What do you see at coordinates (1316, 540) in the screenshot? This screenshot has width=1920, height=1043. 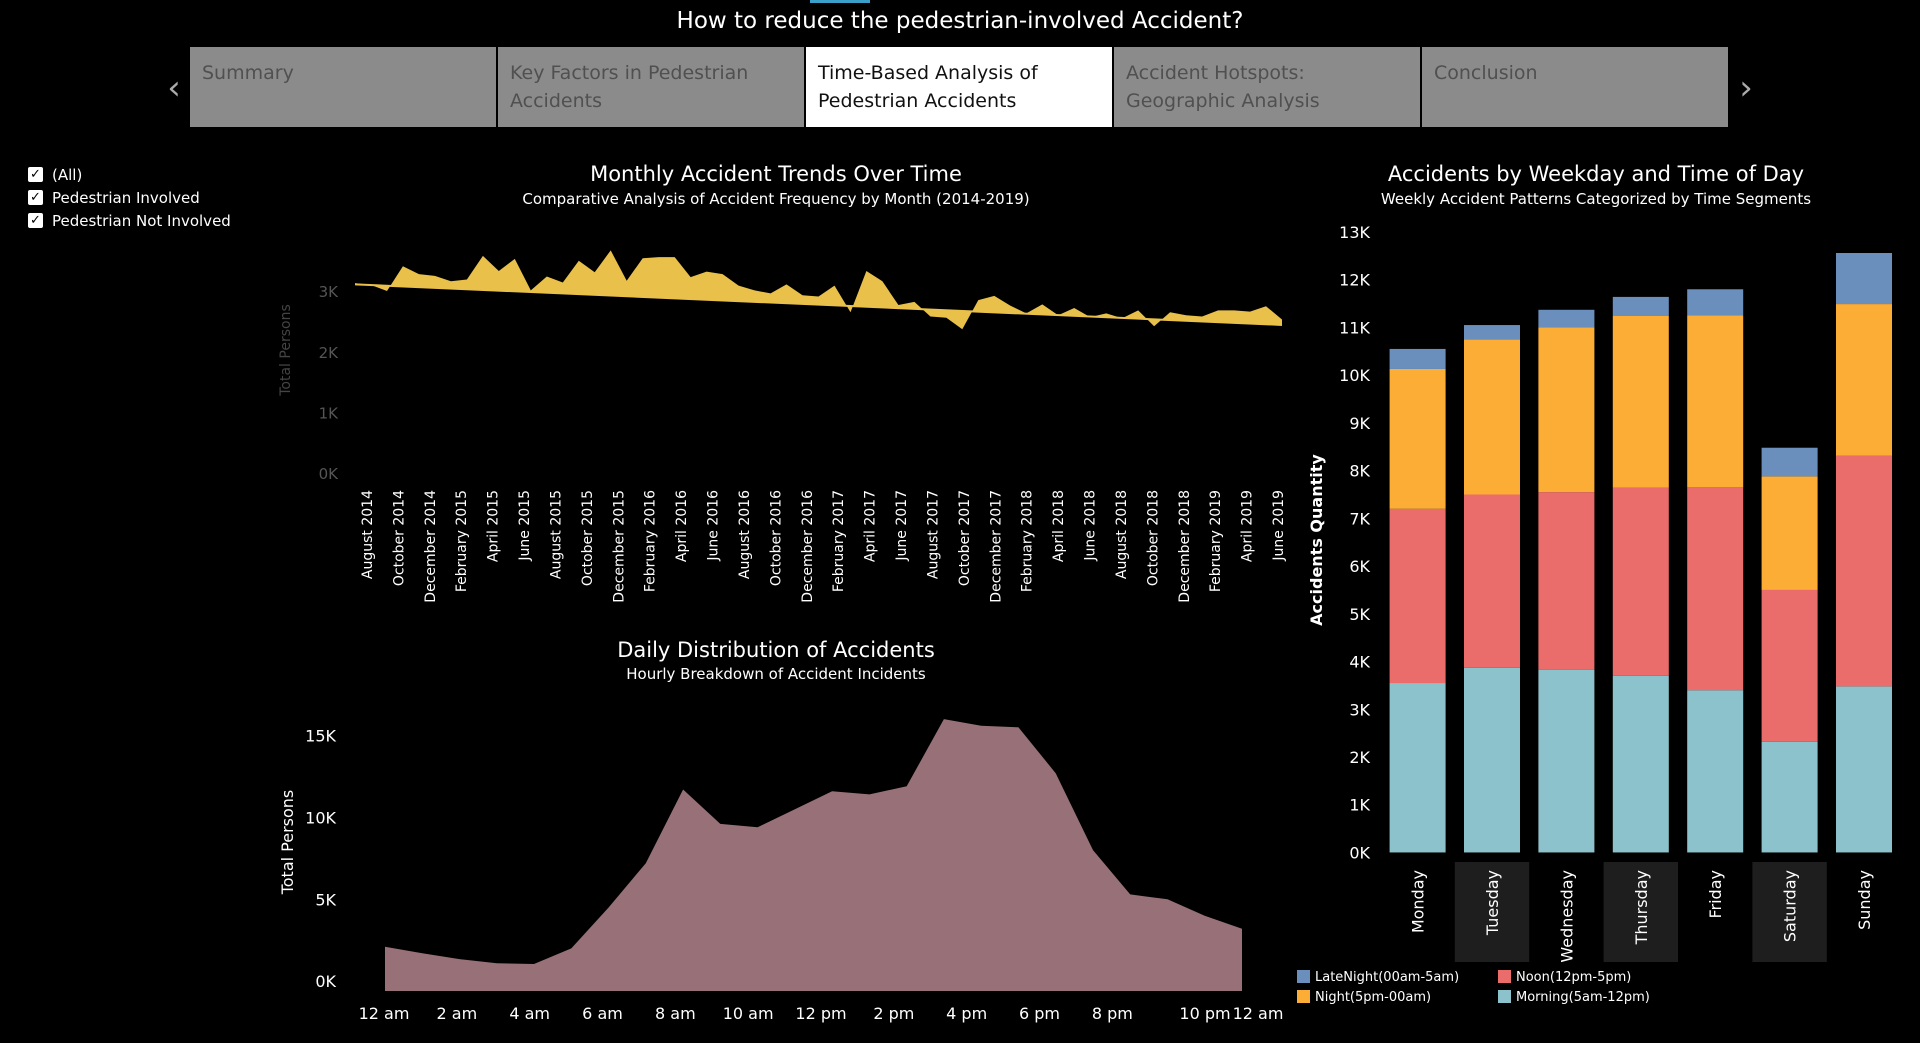 I see `y-axis-label: Accidents Quantity` at bounding box center [1316, 540].